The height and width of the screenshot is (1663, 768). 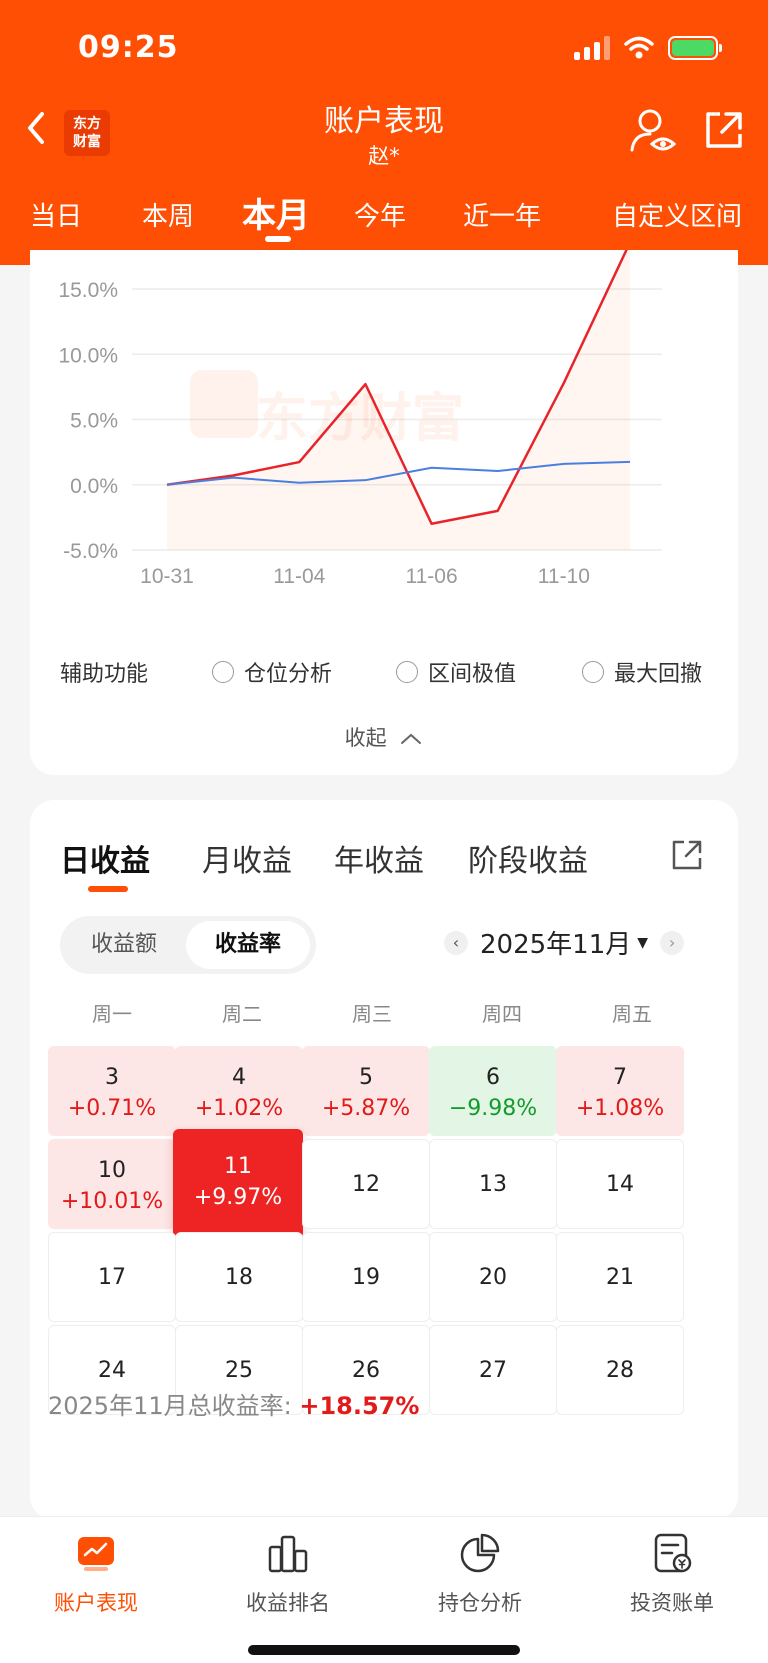 What do you see at coordinates (90, 551) in the screenshot?
I see `y-tick-label: -5.0%` at bounding box center [90, 551].